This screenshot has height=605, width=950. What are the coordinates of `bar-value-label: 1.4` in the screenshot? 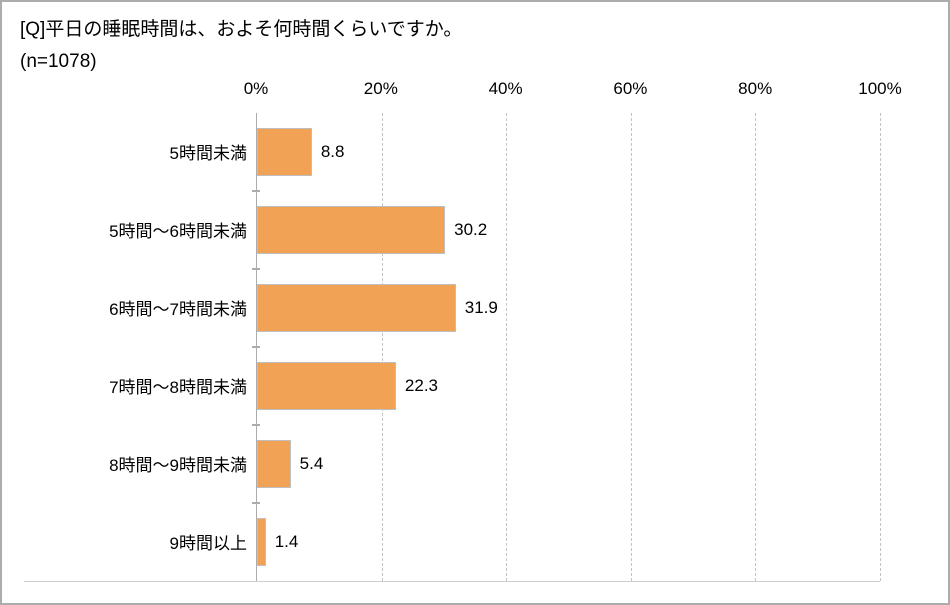 It's located at (286, 541).